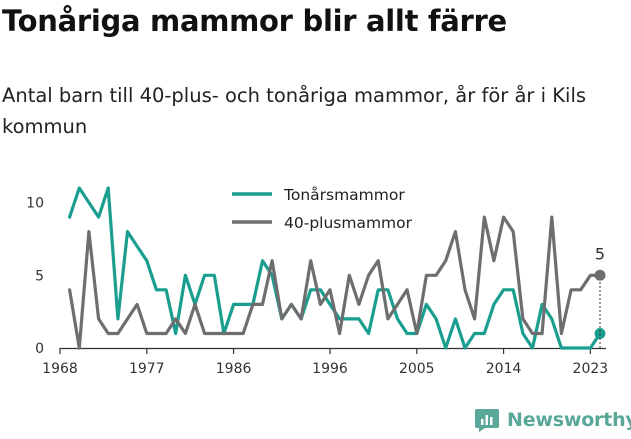  What do you see at coordinates (600, 253) in the screenshot?
I see `end-value-label: 5` at bounding box center [600, 253].